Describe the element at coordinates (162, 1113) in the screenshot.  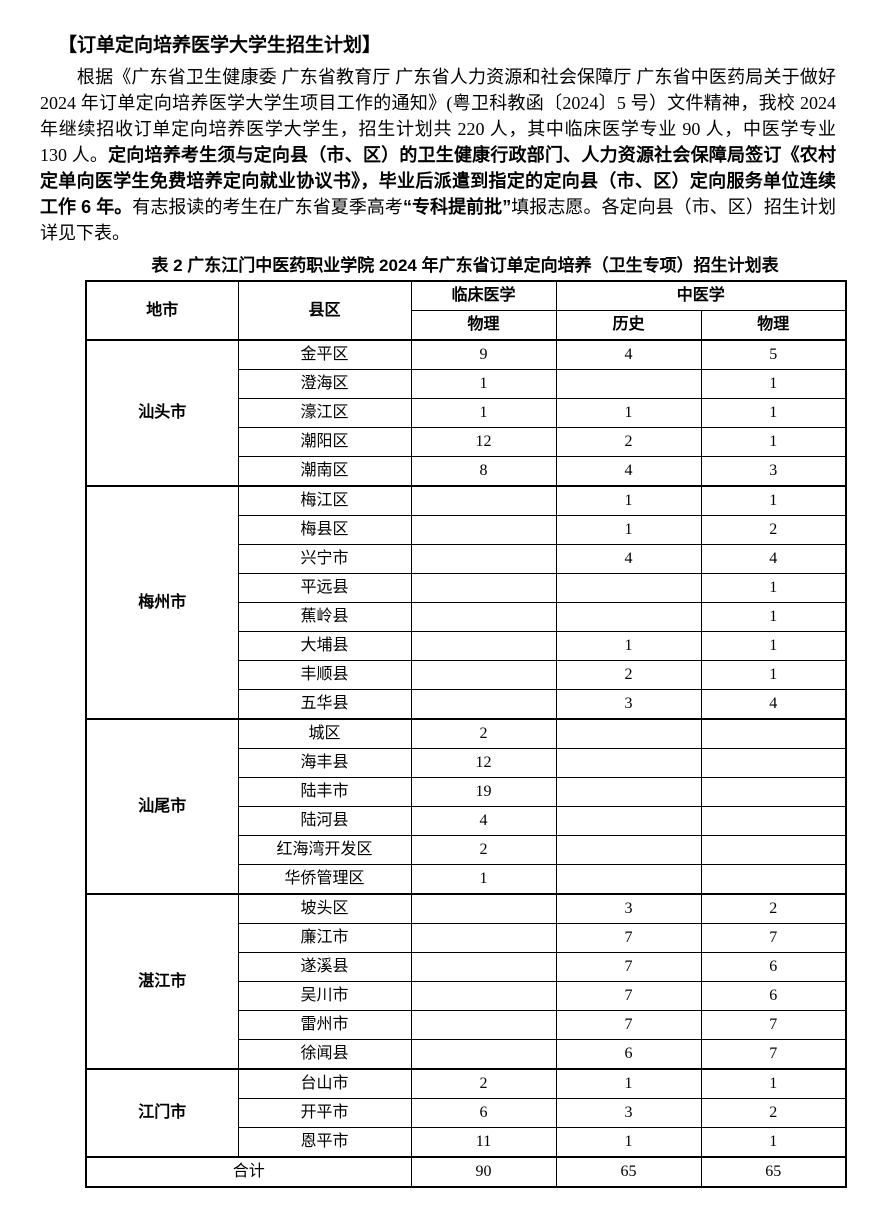
I see `city-cell: 江门市` at that location.